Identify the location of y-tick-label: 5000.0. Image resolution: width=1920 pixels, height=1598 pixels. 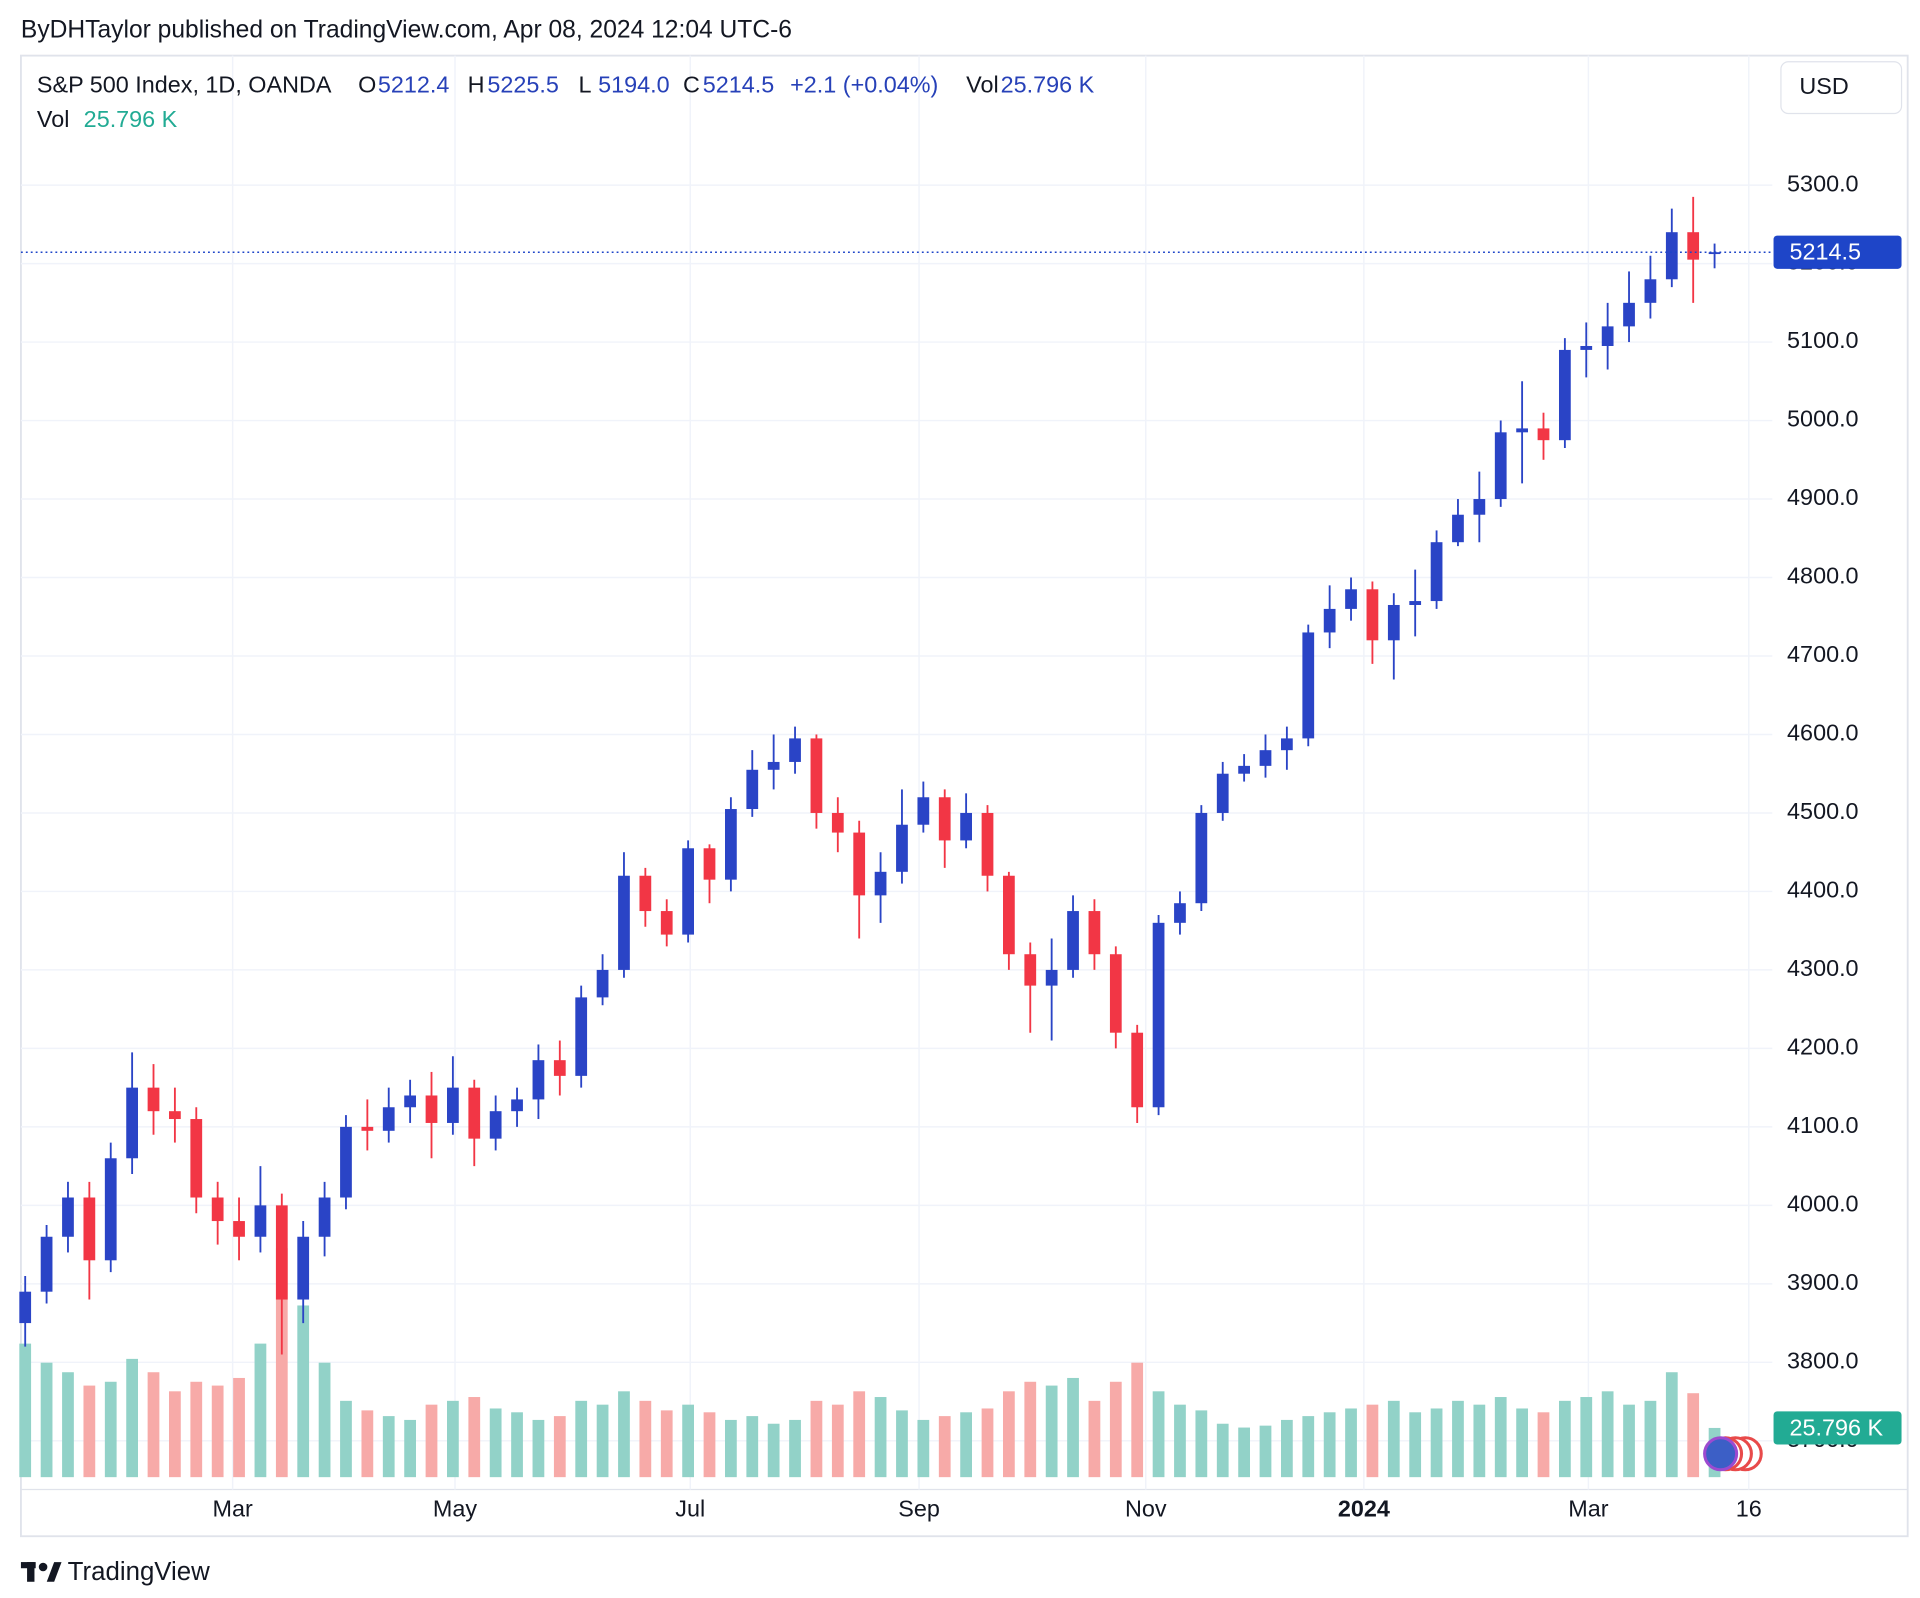
(1823, 419).